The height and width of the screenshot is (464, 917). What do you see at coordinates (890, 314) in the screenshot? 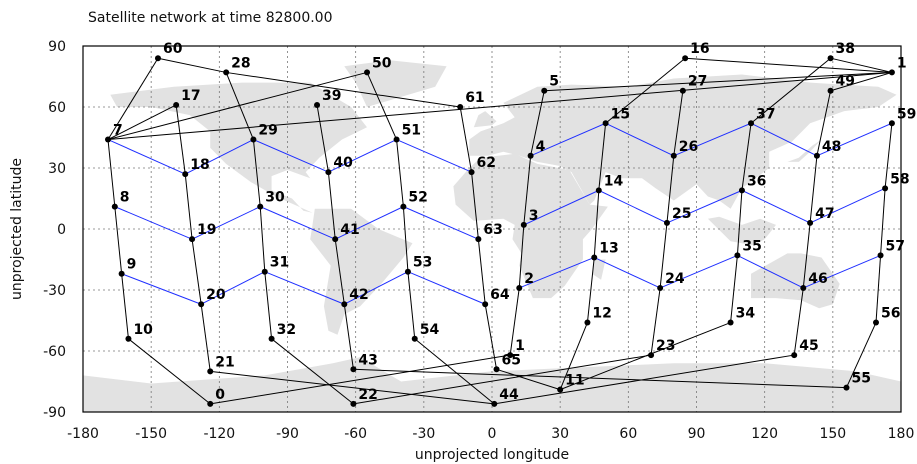
I see `satellite-label: 56` at bounding box center [890, 314].